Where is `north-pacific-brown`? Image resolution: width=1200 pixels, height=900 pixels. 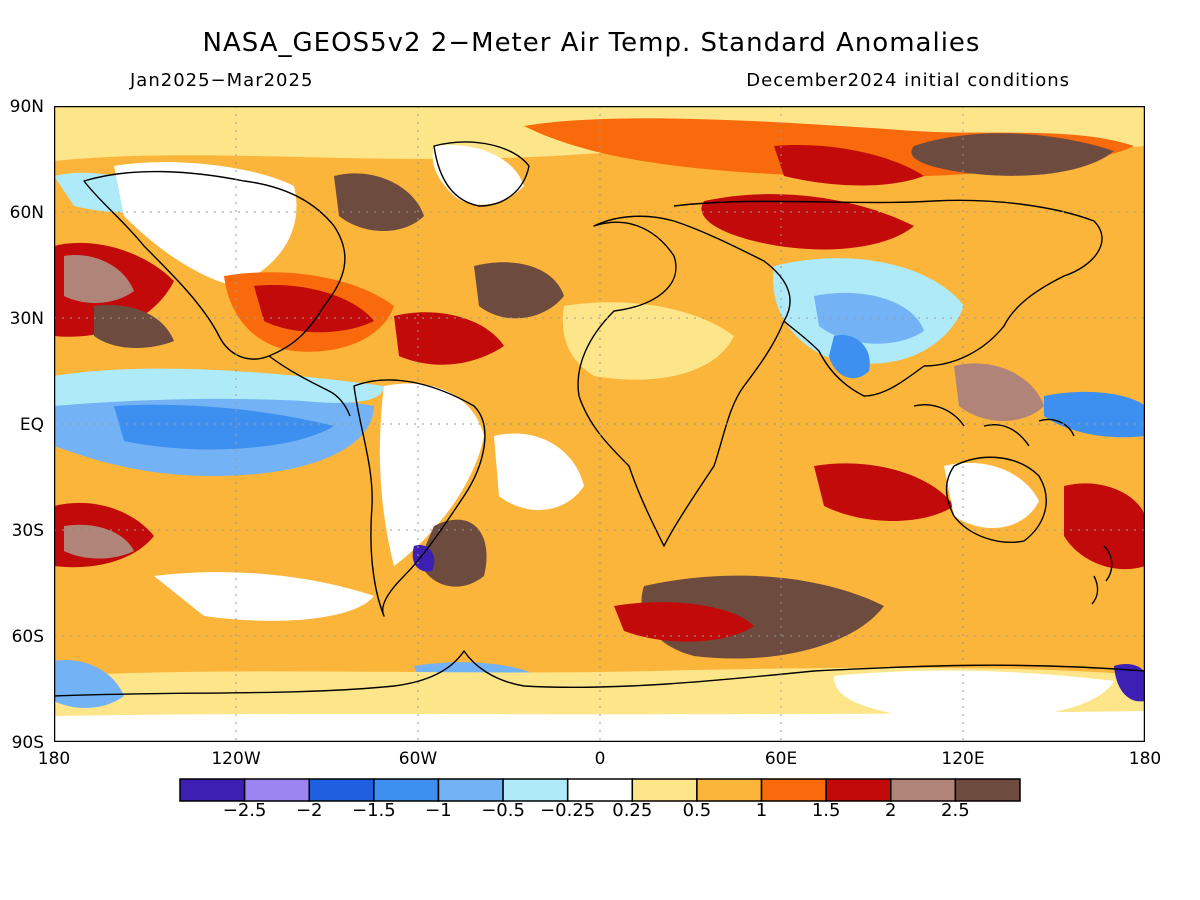
north-pacific-brown is located at coordinates (99, 279).